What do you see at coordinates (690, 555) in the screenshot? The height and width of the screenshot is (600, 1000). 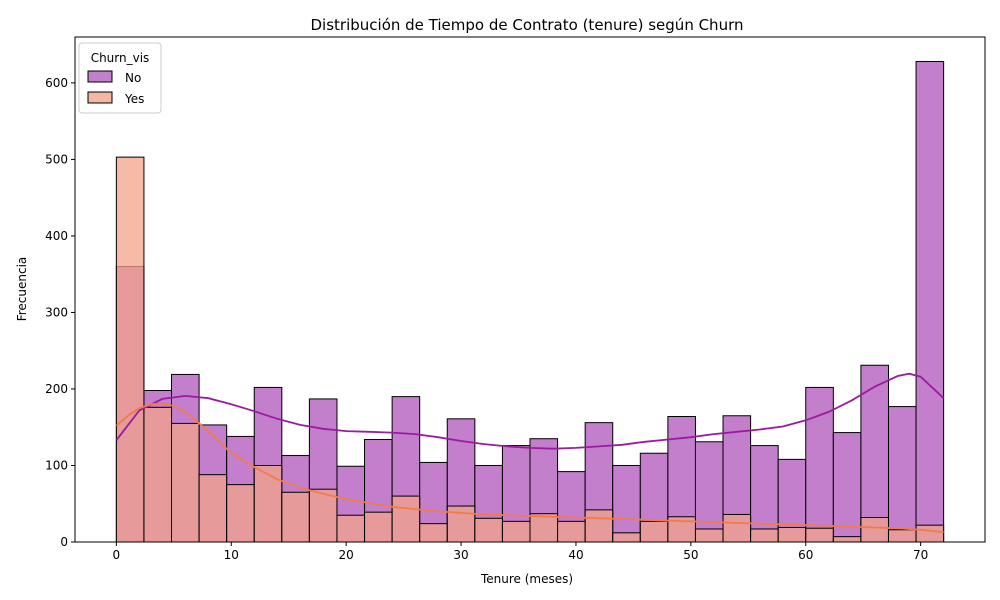 I see `x-tick-label: 50` at bounding box center [690, 555].